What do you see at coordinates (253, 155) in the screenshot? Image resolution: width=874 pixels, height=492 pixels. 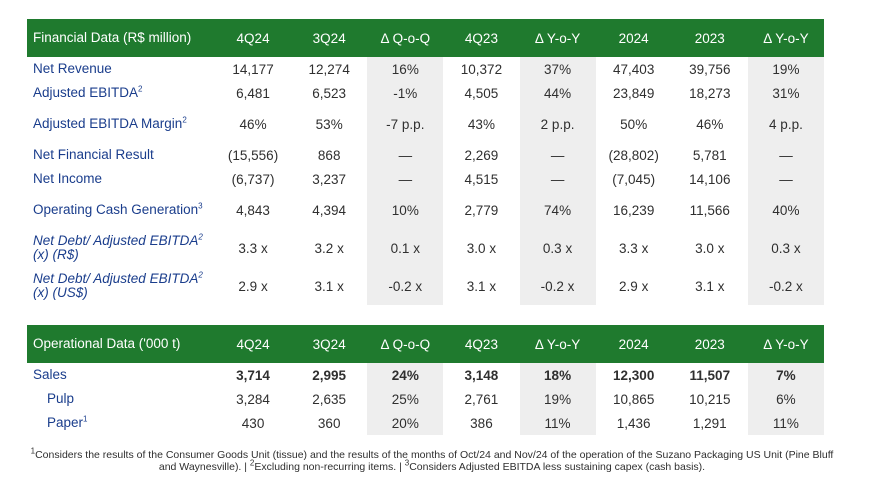 I see `table-cell: (15,556)` at bounding box center [253, 155].